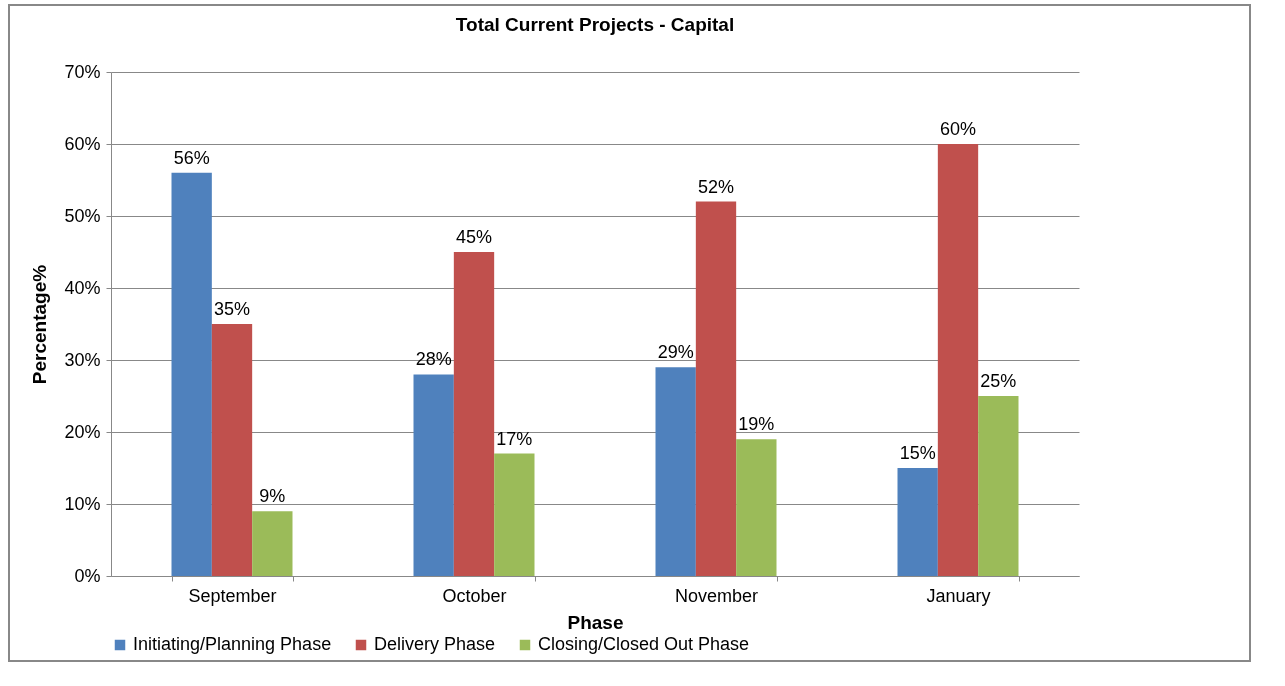 The height and width of the screenshot is (686, 1285). I want to click on data-label: 15%, so click(917, 453).